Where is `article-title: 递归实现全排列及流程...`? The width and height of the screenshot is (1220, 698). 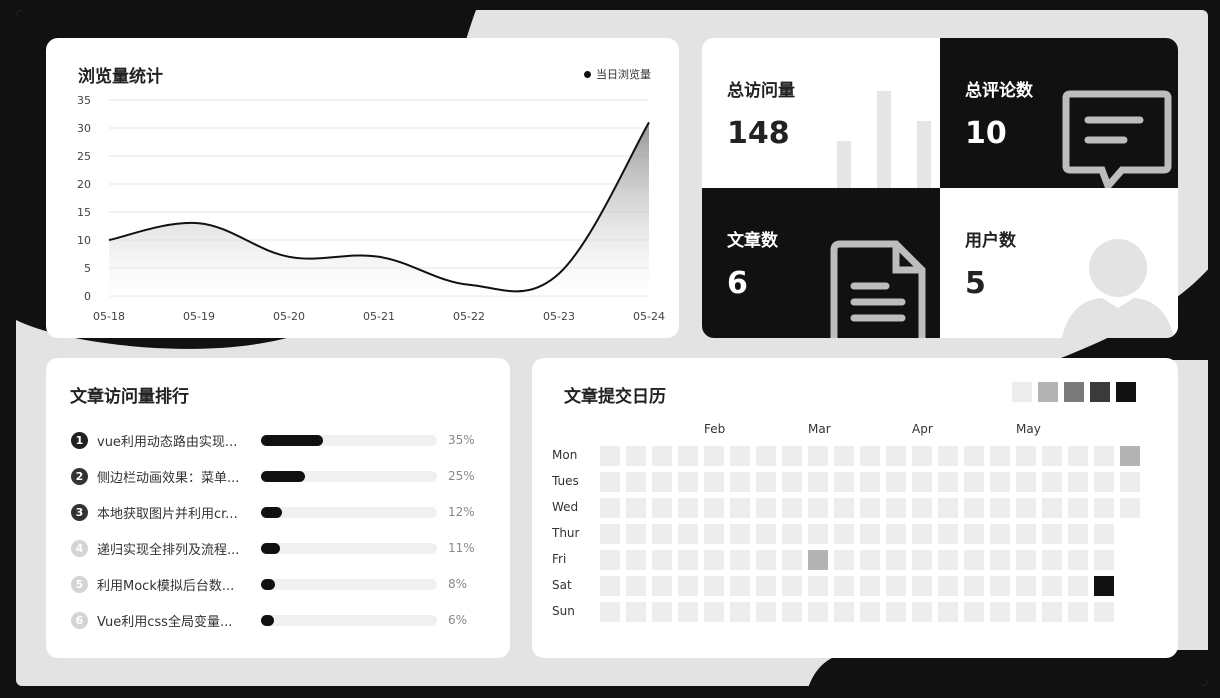
article-title: 递归实现全排列及流程... is located at coordinates (168, 550).